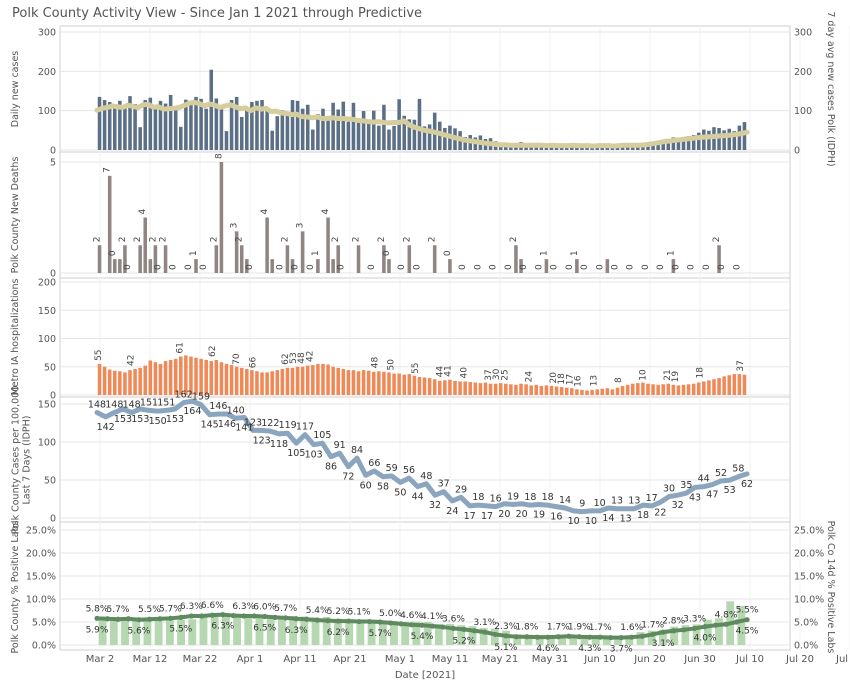 The image size is (850, 687). What do you see at coordinates (453, 619) in the screenshot?
I see `positivity-label-top: 3.6%` at bounding box center [453, 619].